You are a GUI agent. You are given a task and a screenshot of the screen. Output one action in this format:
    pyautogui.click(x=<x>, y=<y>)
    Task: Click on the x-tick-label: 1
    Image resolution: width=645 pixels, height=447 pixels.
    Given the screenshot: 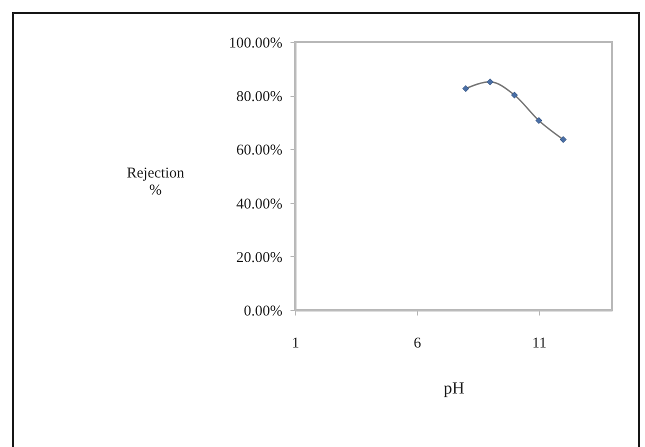 What is the action you would take?
    pyautogui.click(x=296, y=344)
    